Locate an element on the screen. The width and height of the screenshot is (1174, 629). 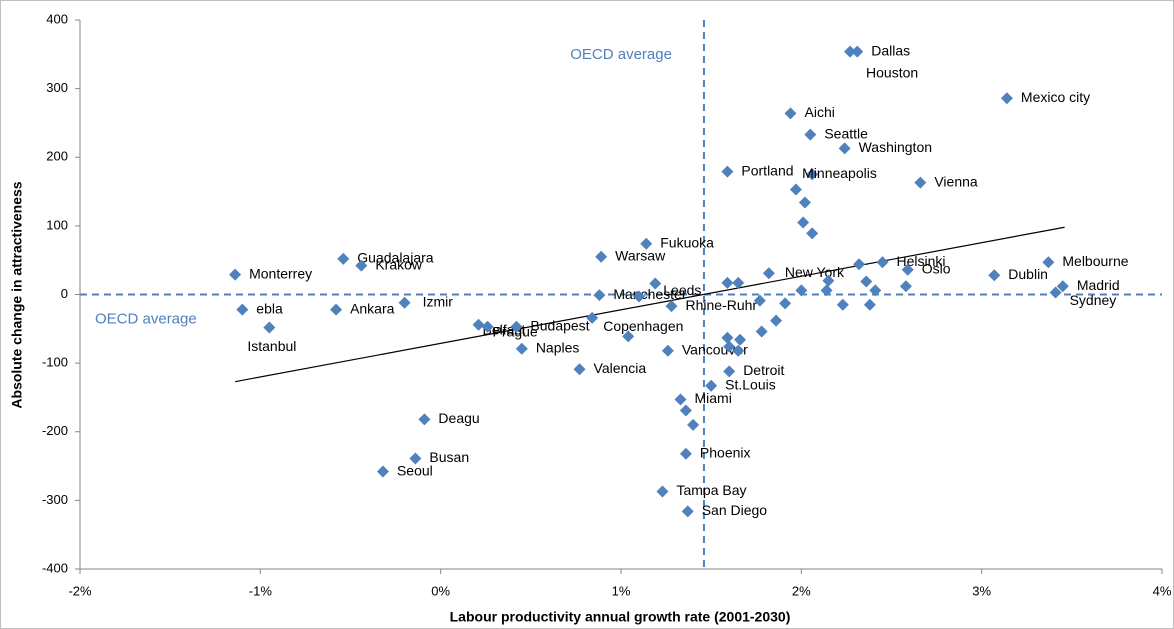
point-label: Minneapolis is located at coordinates (839, 173).